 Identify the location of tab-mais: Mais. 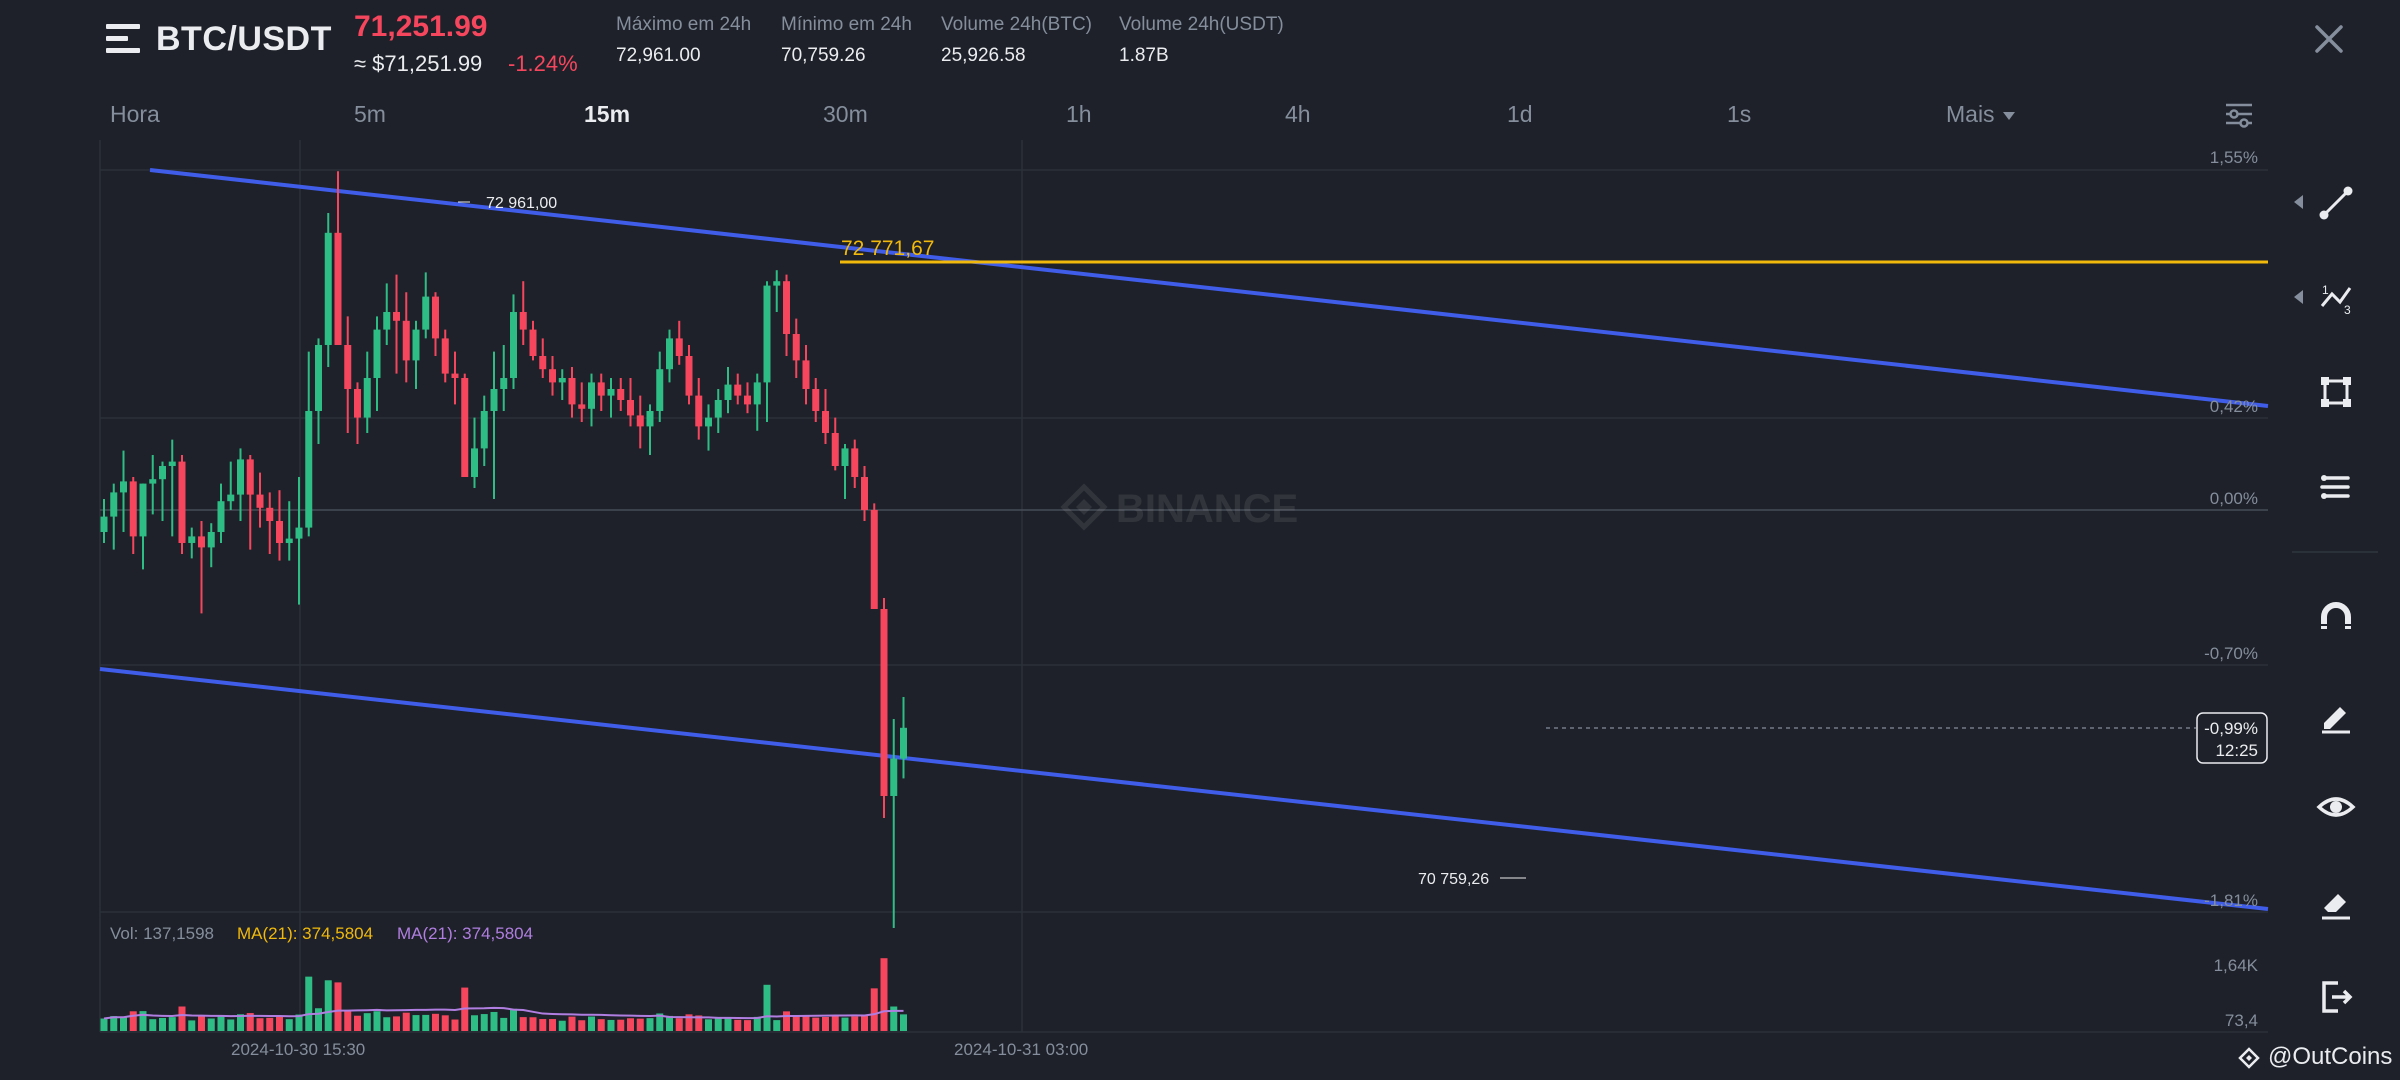
(1980, 114).